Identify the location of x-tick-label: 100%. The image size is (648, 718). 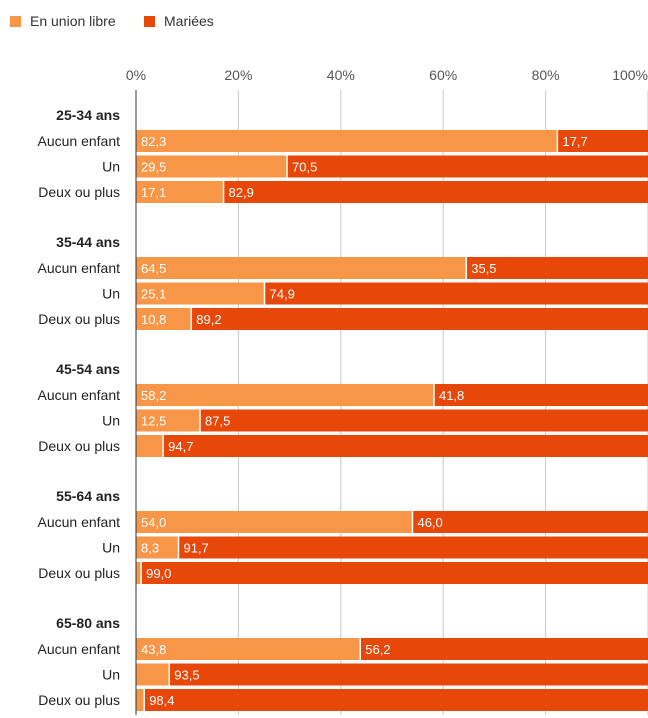
(630, 75).